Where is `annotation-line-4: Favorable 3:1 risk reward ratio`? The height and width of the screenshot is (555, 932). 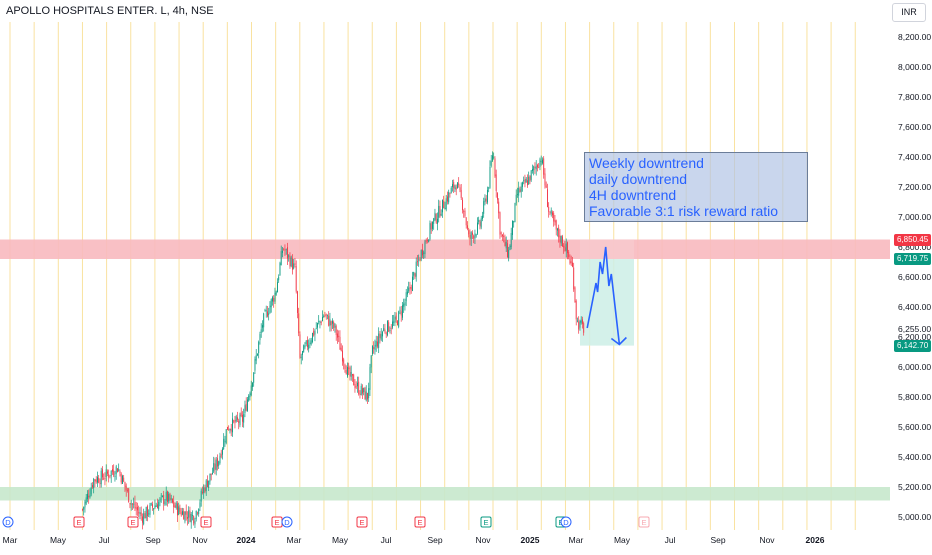
annotation-line-4: Favorable 3:1 risk reward ratio is located at coordinates (684, 211).